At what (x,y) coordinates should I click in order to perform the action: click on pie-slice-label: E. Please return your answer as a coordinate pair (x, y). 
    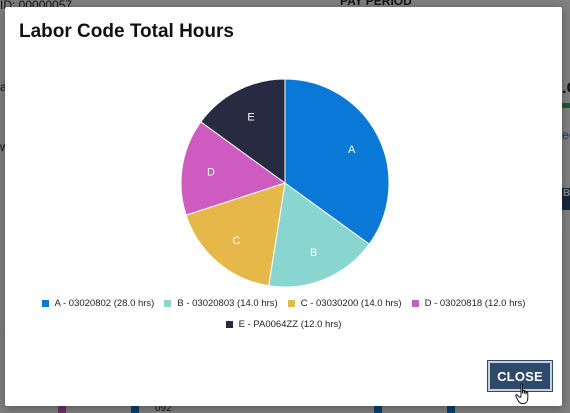
    Looking at the image, I should click on (250, 117).